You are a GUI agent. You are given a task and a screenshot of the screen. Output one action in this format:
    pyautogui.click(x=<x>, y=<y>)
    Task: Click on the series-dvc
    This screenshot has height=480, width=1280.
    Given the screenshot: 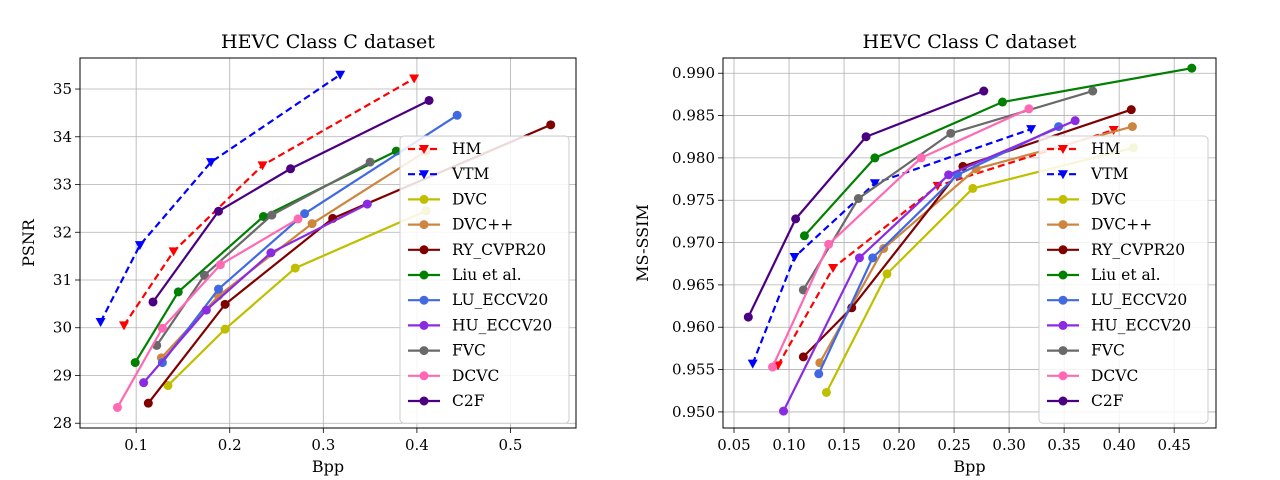 What is the action you would take?
    pyautogui.click(x=293, y=254)
    